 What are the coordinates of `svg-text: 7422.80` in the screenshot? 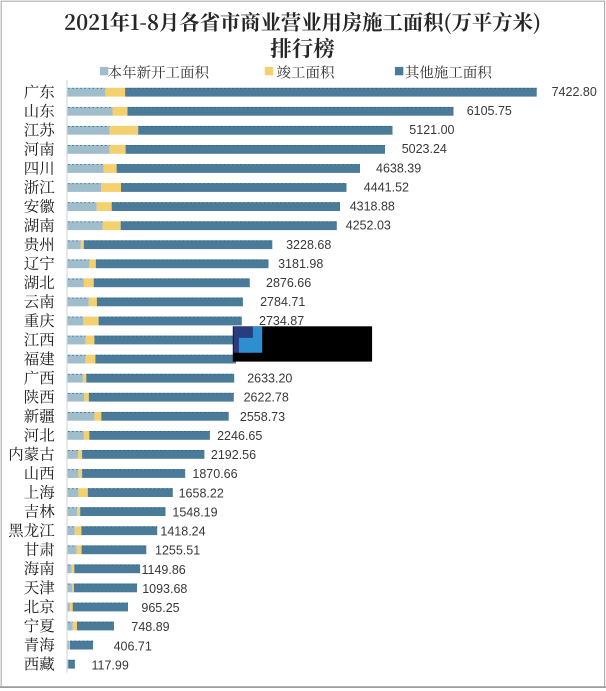 It's located at (574, 92).